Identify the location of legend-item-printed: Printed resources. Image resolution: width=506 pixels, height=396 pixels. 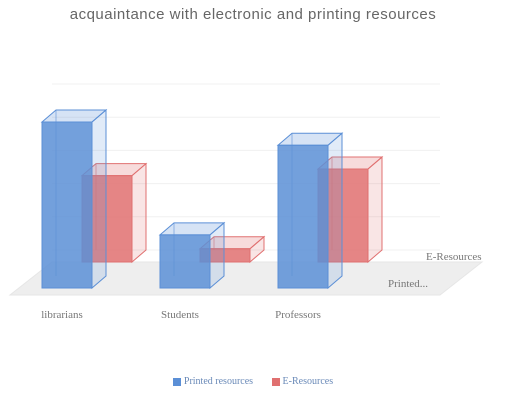
(213, 381).